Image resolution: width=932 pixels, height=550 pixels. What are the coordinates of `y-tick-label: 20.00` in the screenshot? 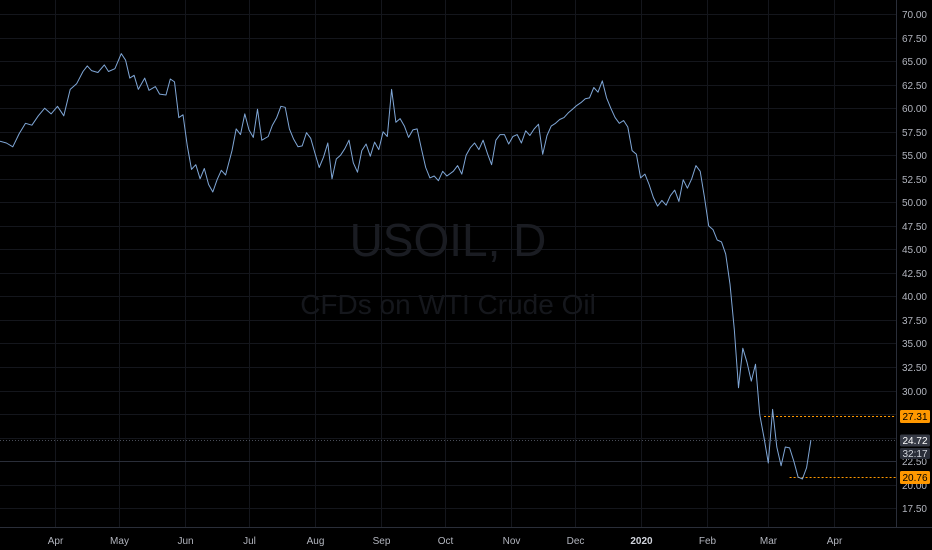 It's located at (914, 486).